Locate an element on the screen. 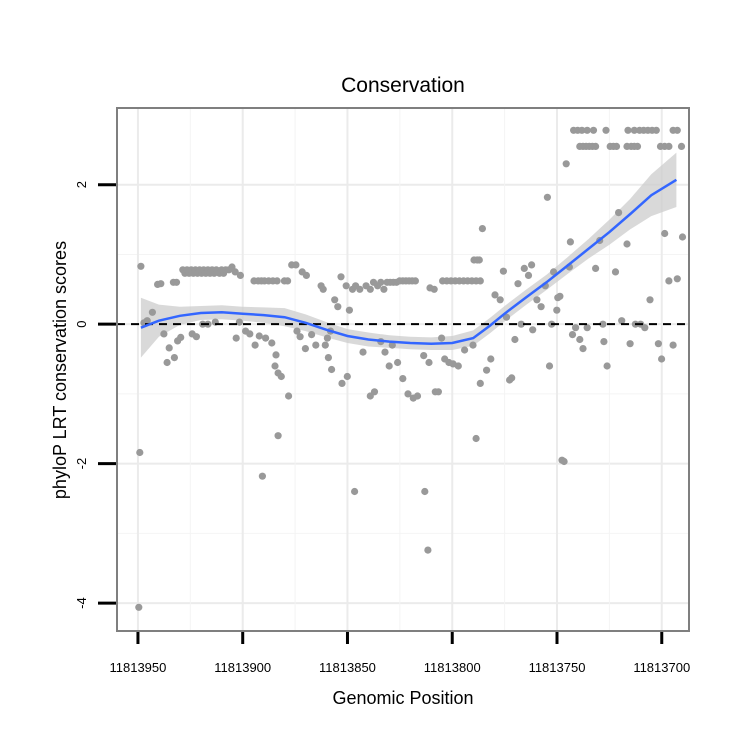 This screenshot has width=750, height=750. x-tick-label: 11813900 is located at coordinates (242, 667).